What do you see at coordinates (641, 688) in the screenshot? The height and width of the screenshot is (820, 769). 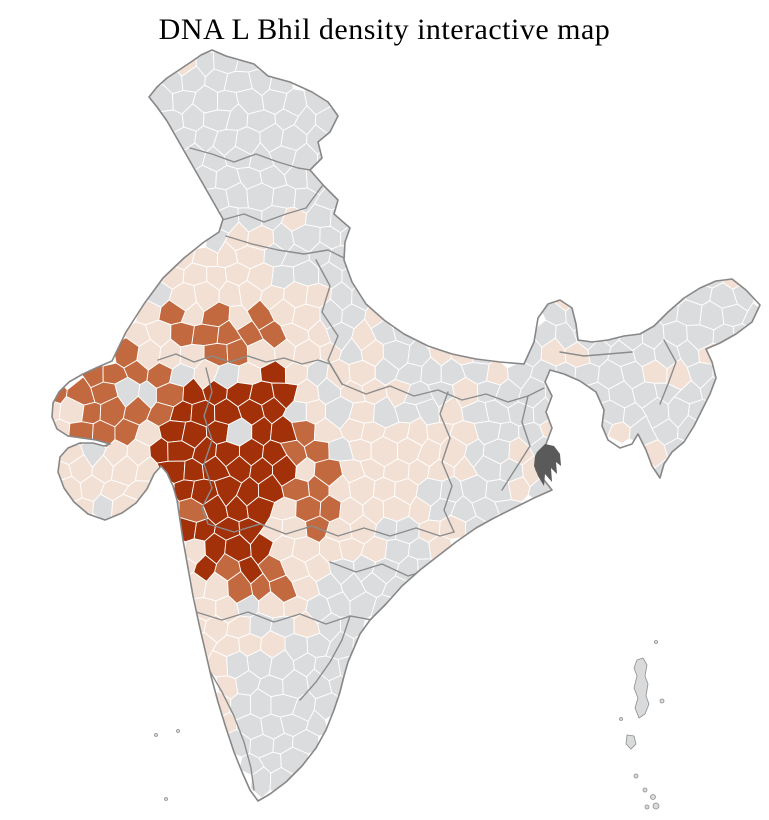 I see `andaman-island-chain` at bounding box center [641, 688].